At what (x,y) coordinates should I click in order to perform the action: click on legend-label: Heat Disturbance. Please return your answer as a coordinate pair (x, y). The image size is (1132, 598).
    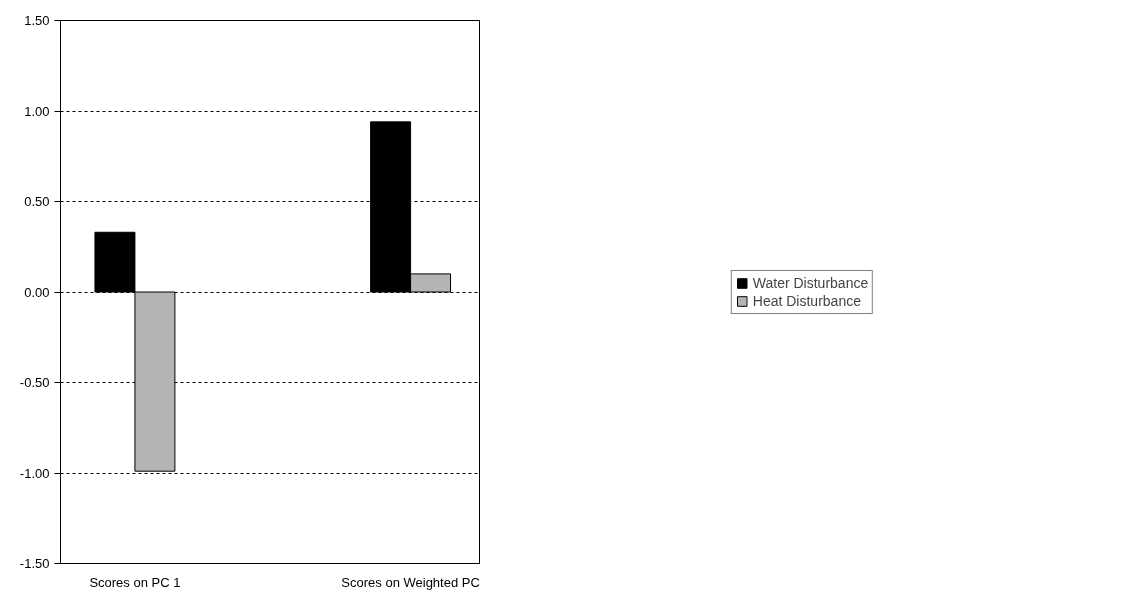
    Looking at the image, I should click on (806, 300).